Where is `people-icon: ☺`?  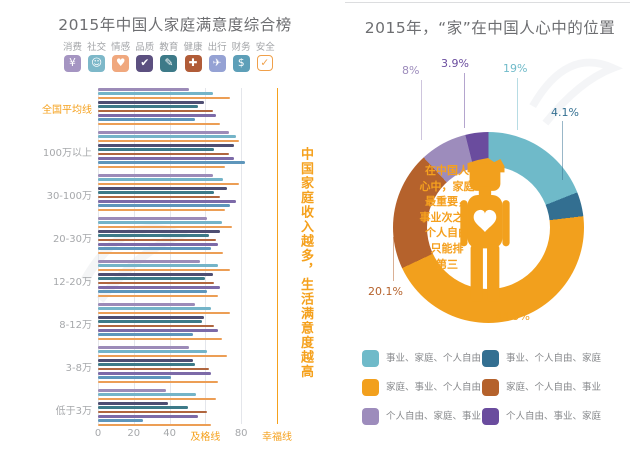 people-icon: ☺ is located at coordinates (97, 63).